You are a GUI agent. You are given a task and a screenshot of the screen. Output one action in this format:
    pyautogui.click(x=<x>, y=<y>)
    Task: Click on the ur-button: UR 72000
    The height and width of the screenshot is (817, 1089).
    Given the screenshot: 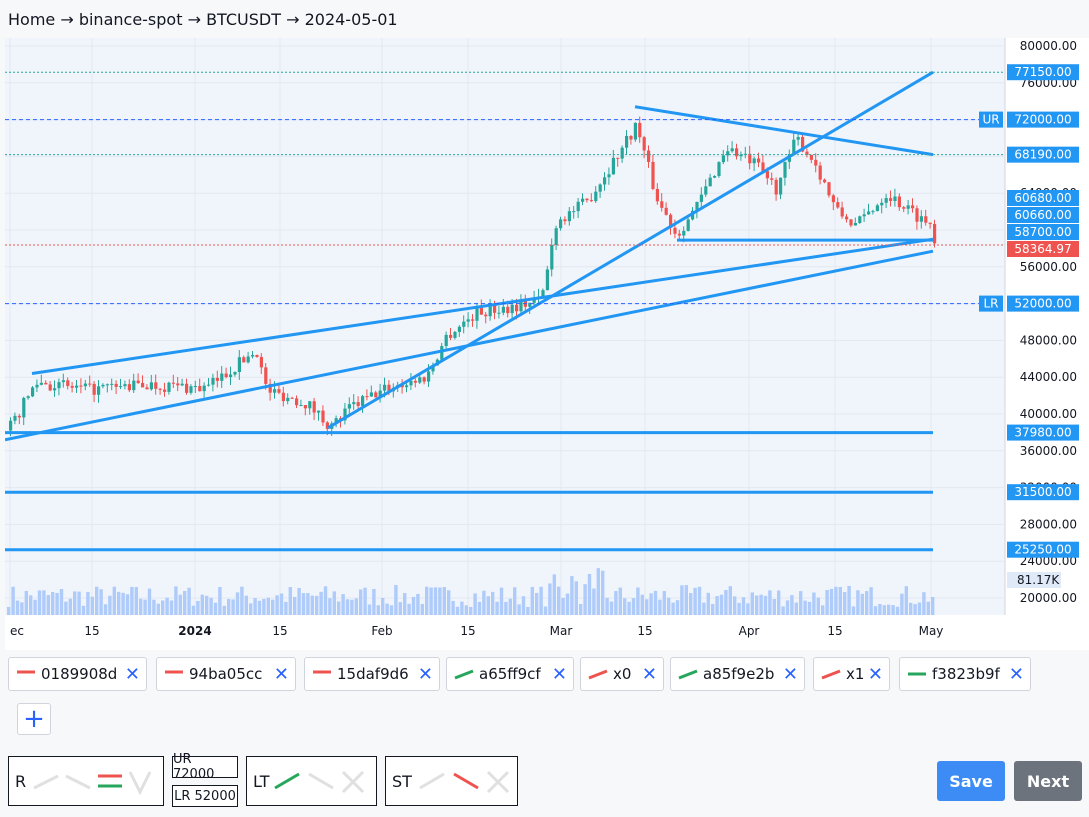 What is the action you would take?
    pyautogui.click(x=205, y=767)
    